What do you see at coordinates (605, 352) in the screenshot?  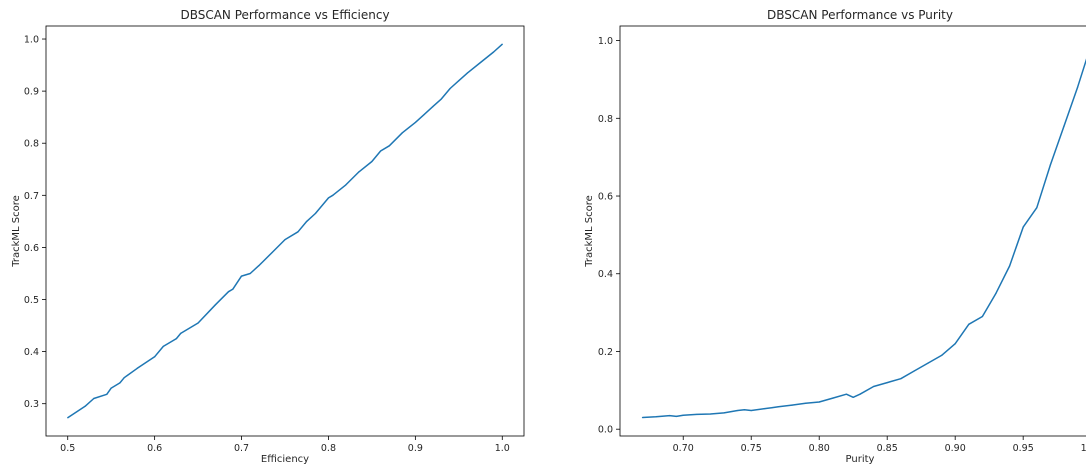 I see `y-tick-label: 0.2` at bounding box center [605, 352].